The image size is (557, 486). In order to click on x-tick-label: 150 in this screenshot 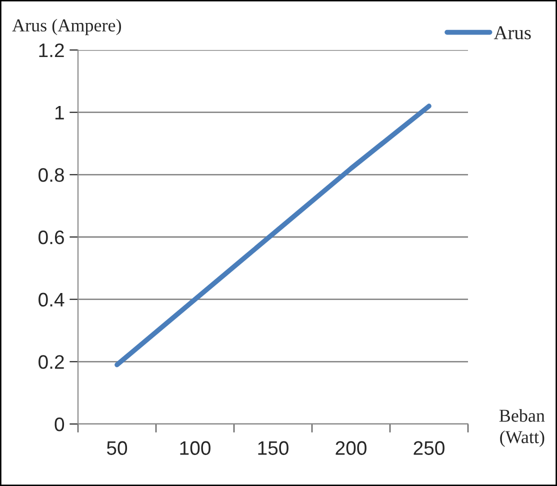, I will do `click(273, 448)`.